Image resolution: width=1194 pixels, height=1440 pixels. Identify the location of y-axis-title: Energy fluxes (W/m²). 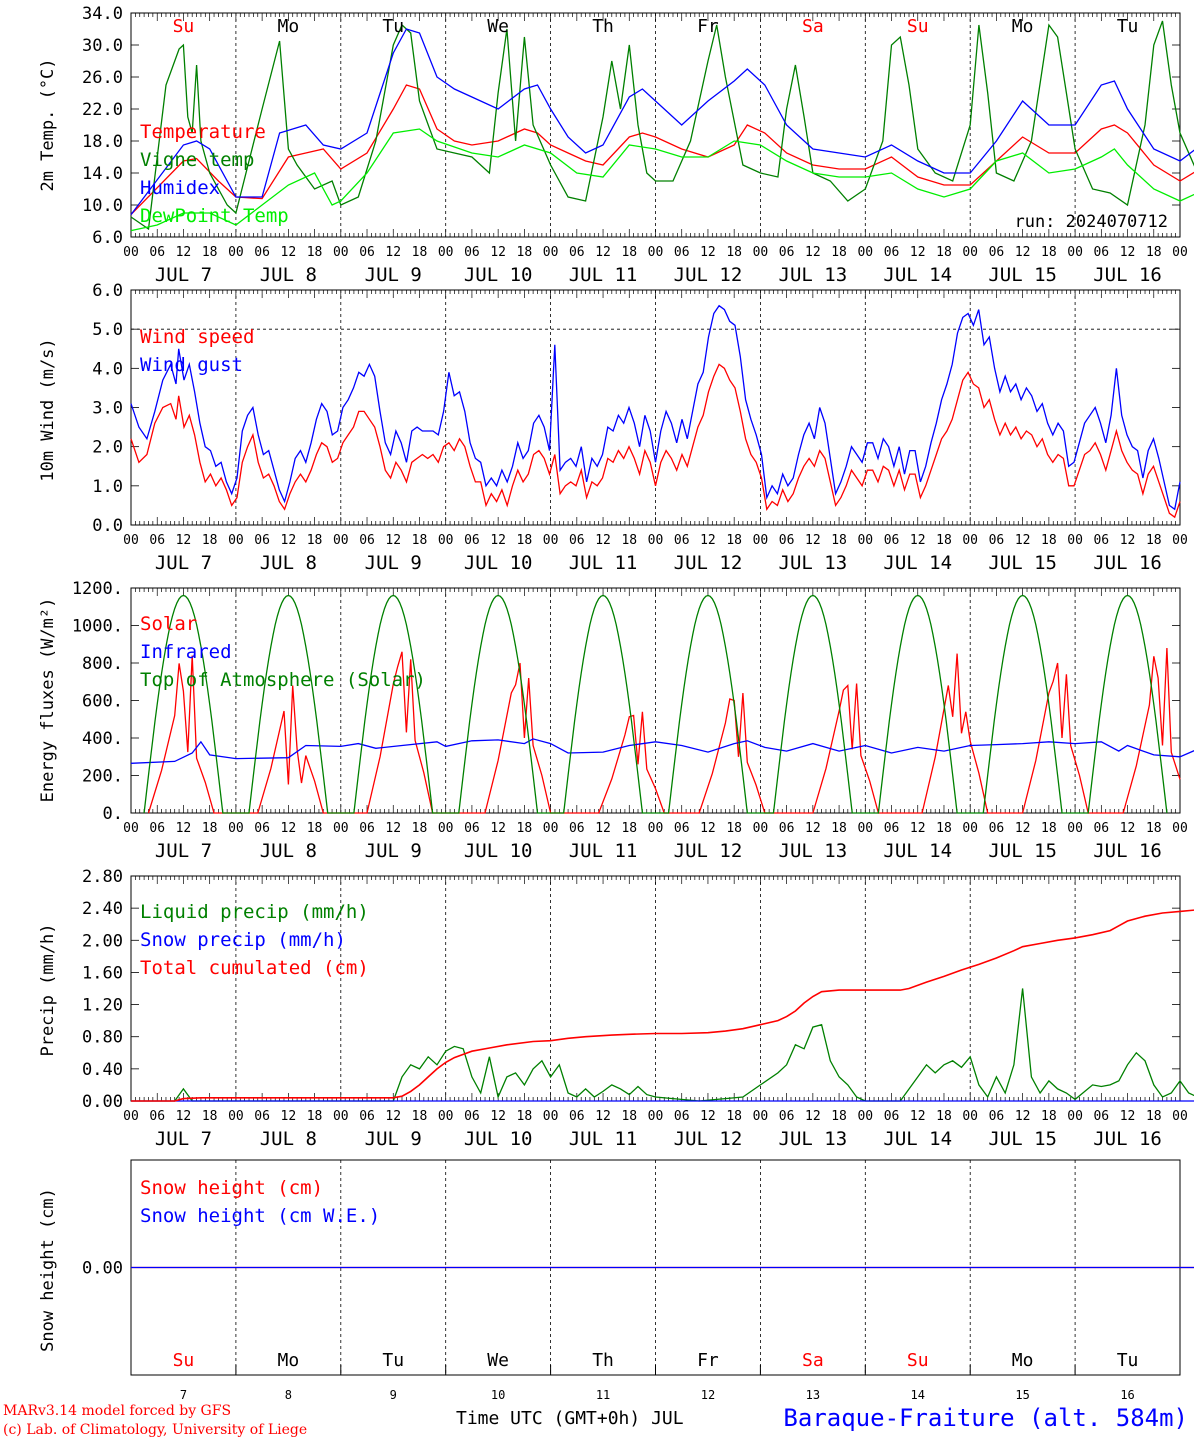
(48, 700).